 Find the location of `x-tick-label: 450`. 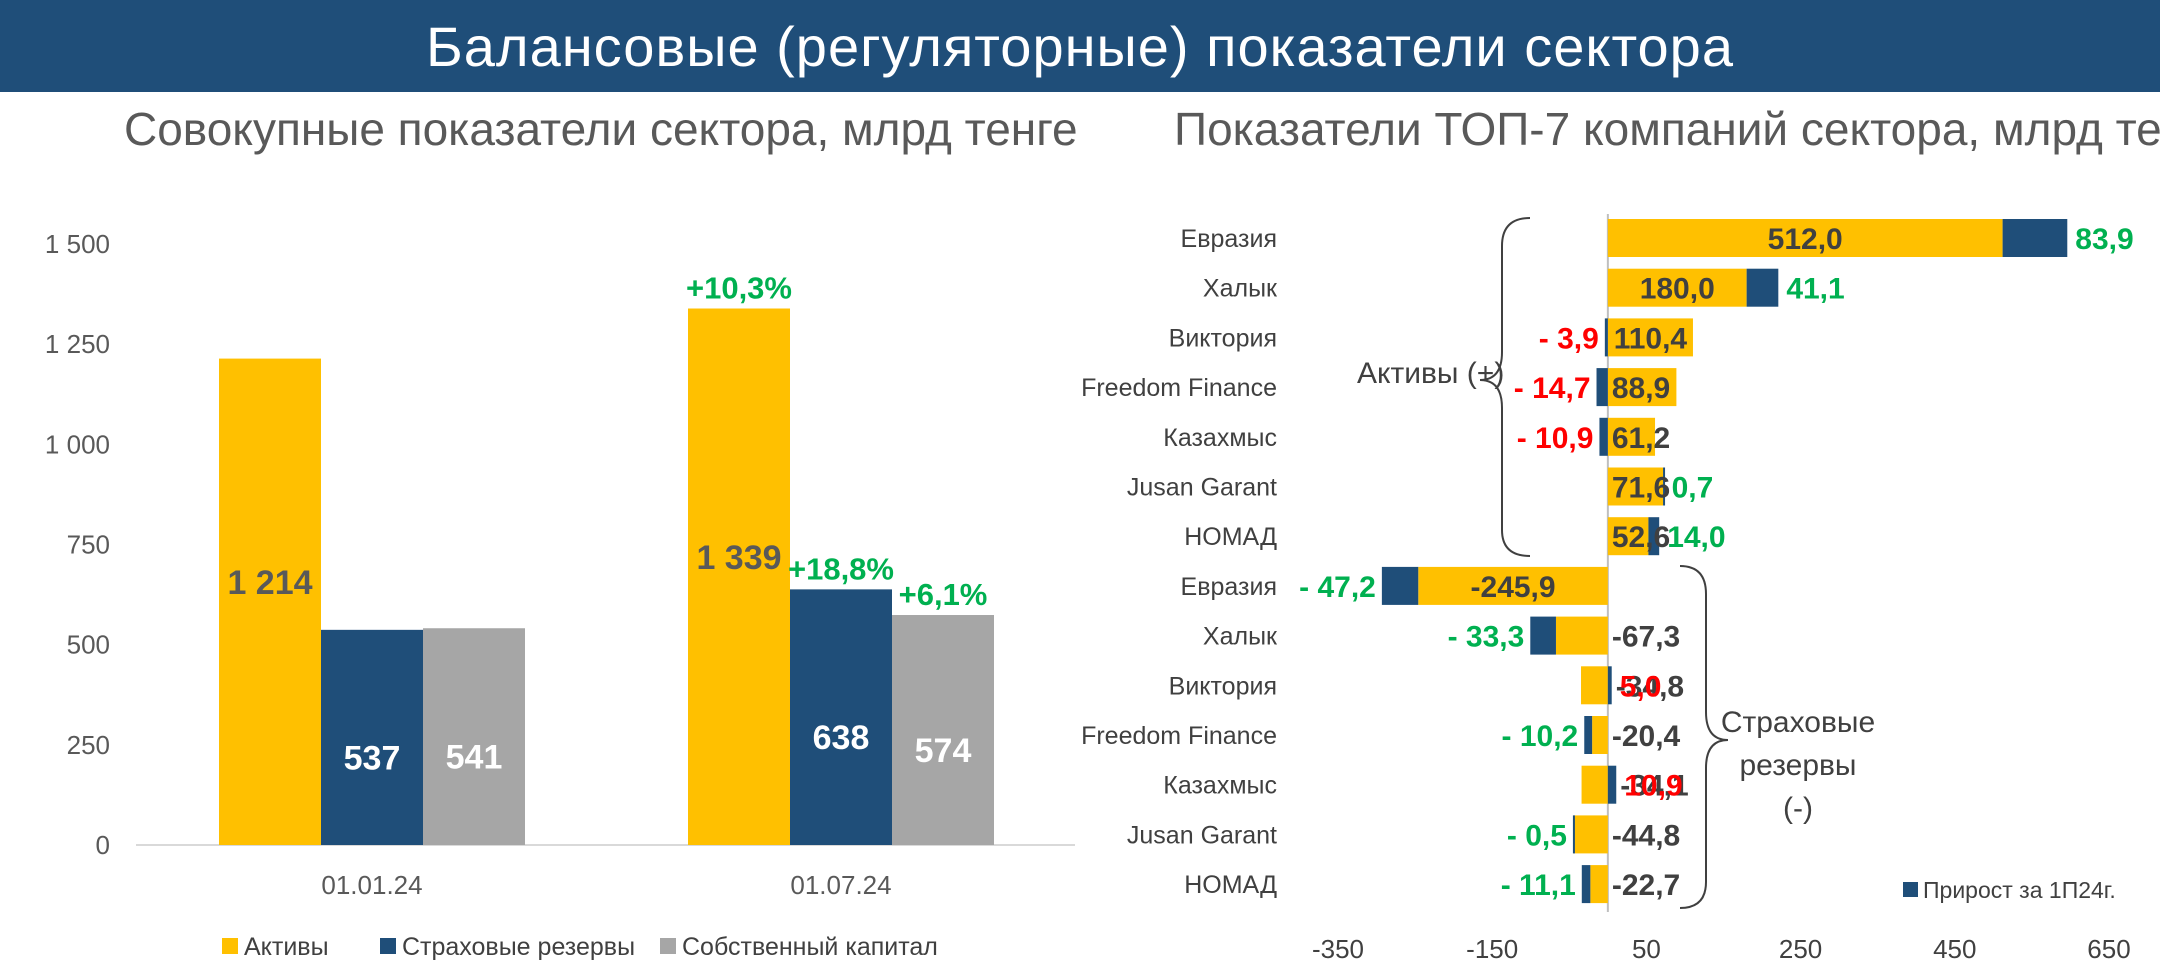

x-tick-label: 450 is located at coordinates (1954, 949).